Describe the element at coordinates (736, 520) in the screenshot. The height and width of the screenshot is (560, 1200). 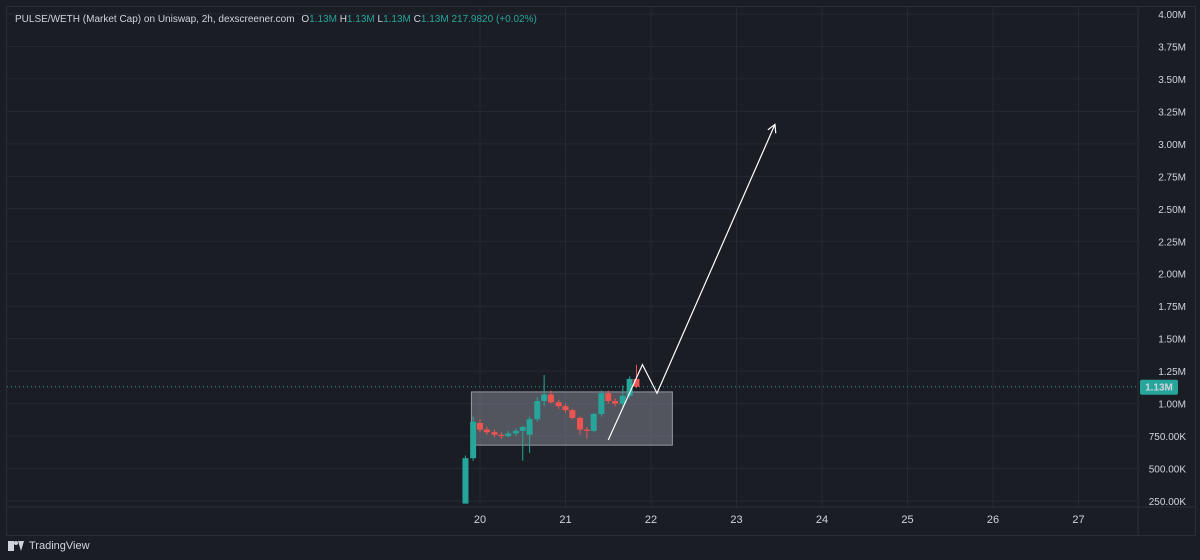
I see `time-tick-label: 23` at that location.